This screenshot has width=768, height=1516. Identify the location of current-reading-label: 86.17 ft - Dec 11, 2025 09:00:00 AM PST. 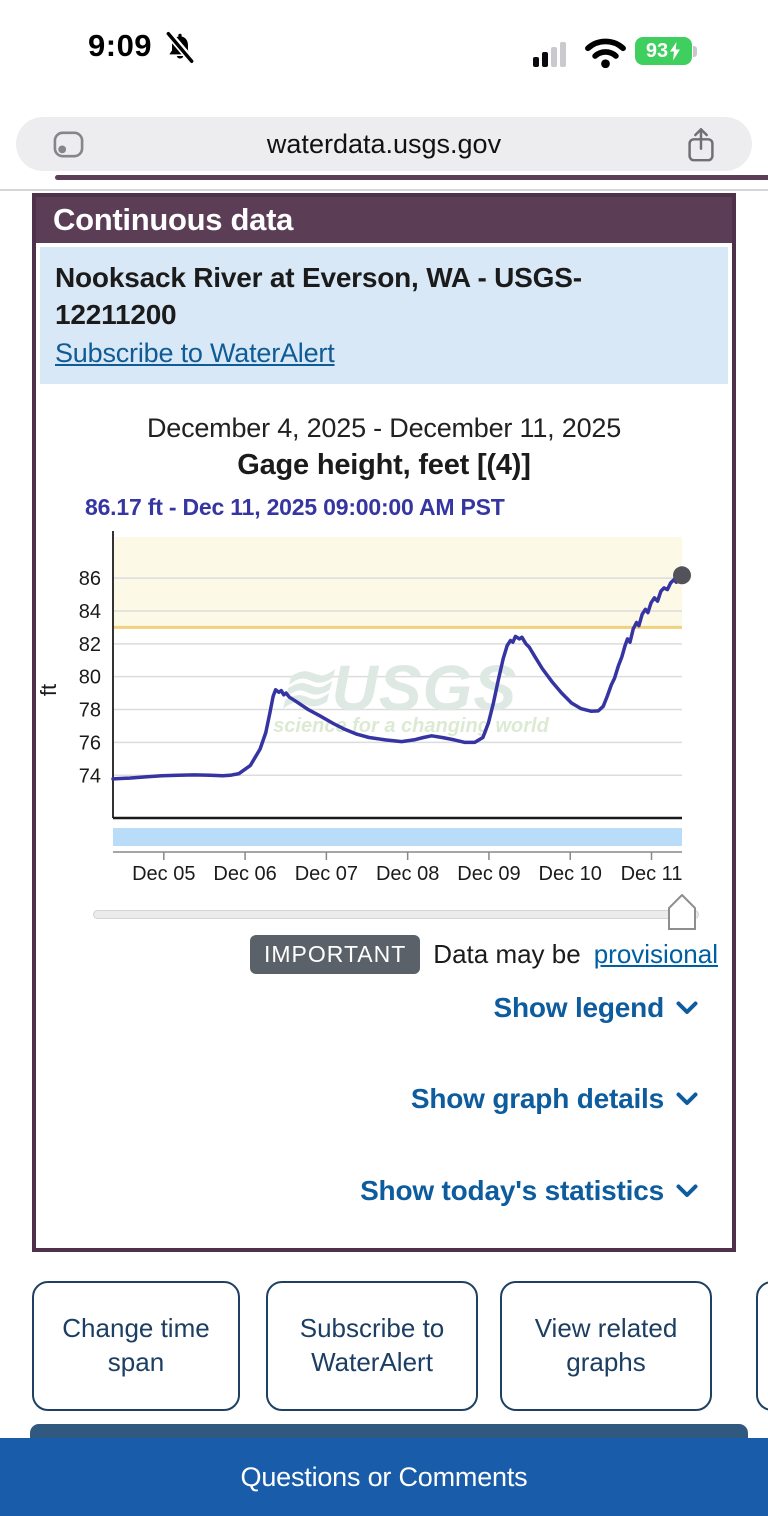
(295, 507).